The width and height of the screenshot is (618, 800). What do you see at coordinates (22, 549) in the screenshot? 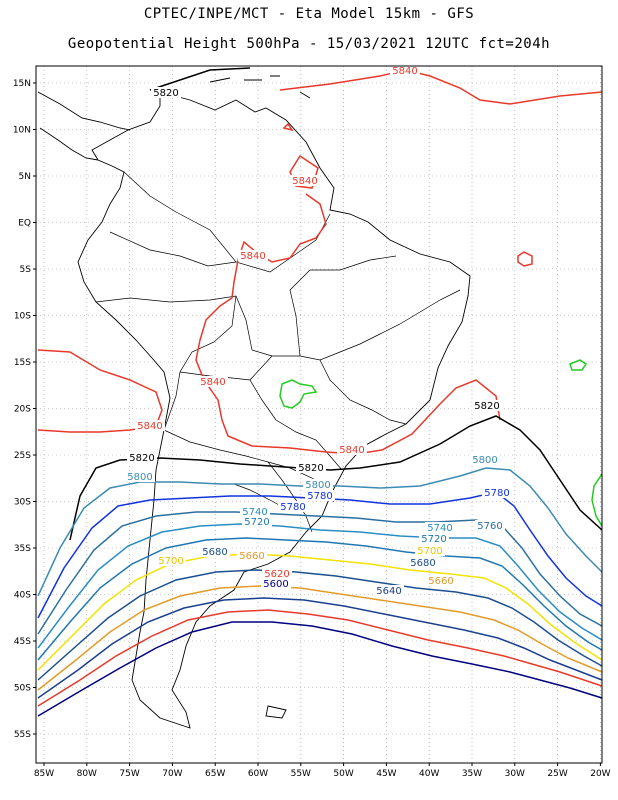
I see `lat-label: 35S` at bounding box center [22, 549].